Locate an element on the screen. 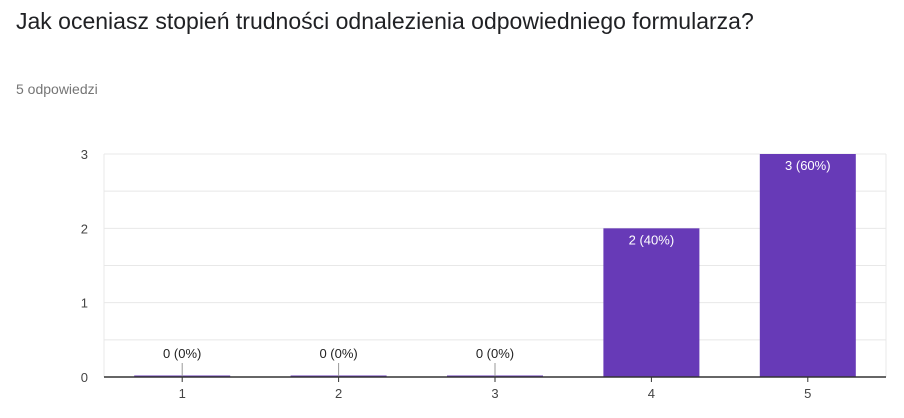  data-label: 2 (40%) is located at coordinates (652, 239).